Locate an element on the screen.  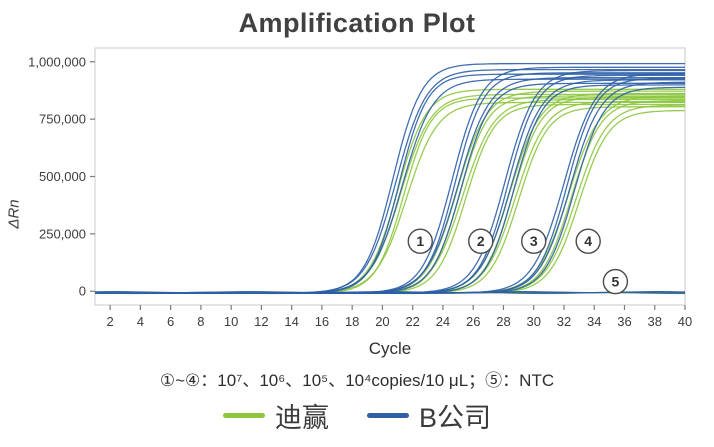
y-tick-label: 1,000,000 is located at coordinates (57, 61).